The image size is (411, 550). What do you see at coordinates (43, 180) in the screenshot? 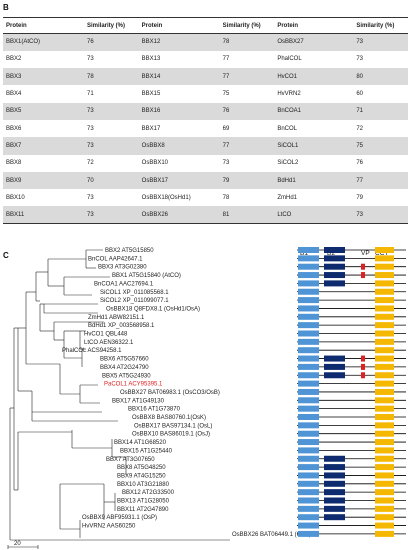
I see `table-cell: BBX9` at bounding box center [43, 180].